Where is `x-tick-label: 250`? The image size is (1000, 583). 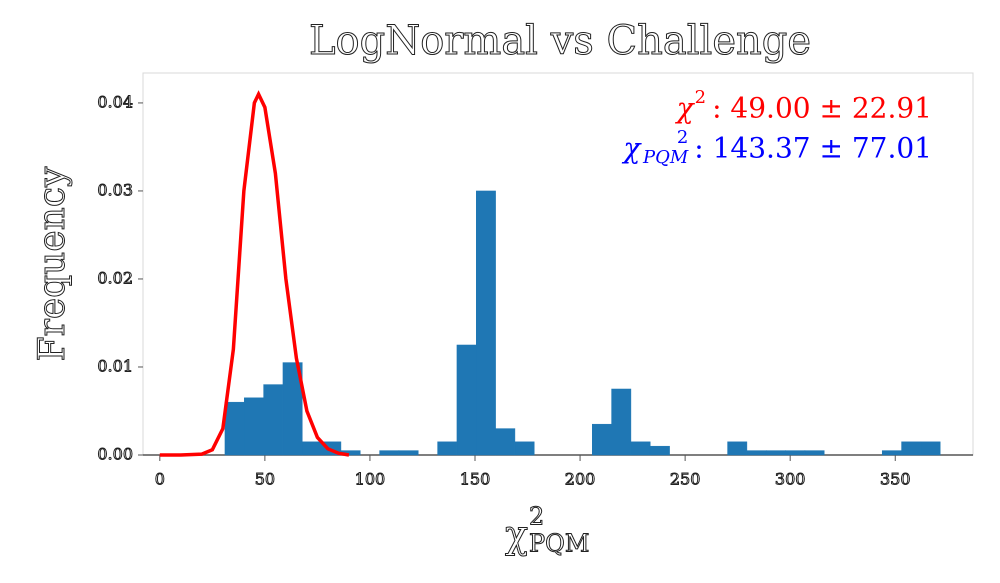 x-tick-label: 250 is located at coordinates (685, 479).